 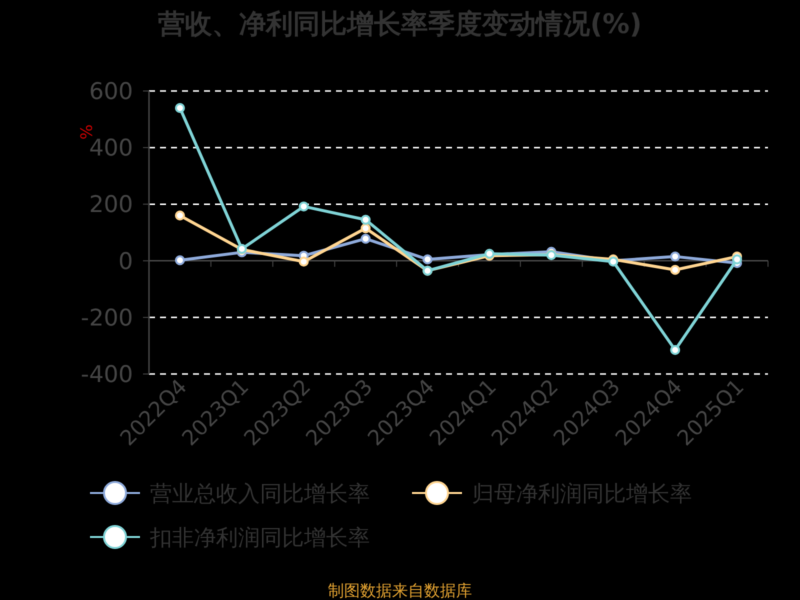 What do you see at coordinates (111, 205) in the screenshot?
I see `y-tick-label: 200` at bounding box center [111, 205].